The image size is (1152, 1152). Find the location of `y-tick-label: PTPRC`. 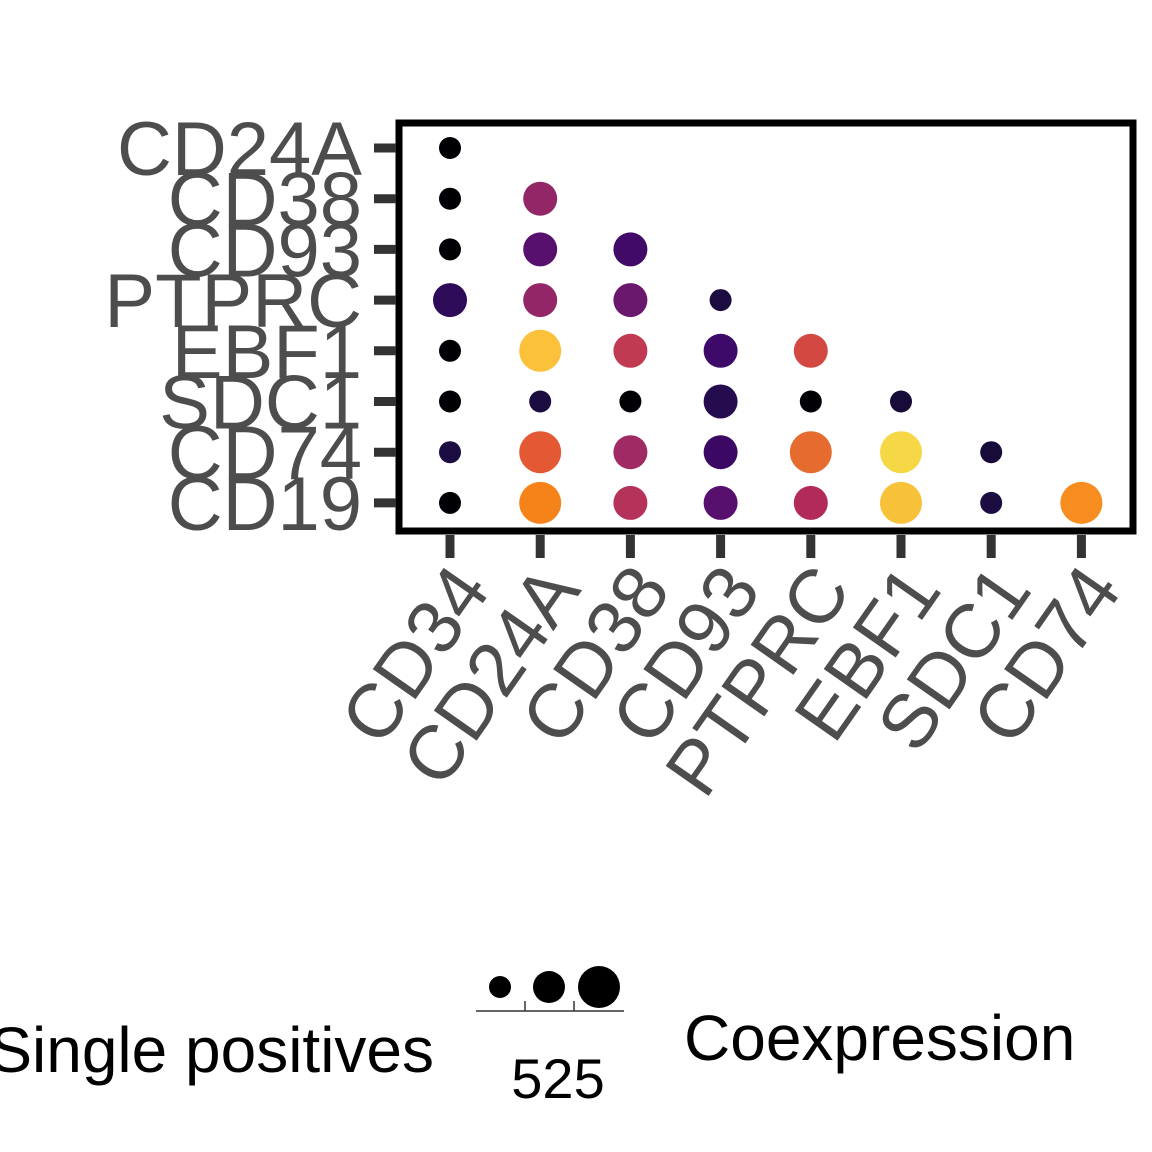

y-tick-label: PTPRC is located at coordinates (233, 301).